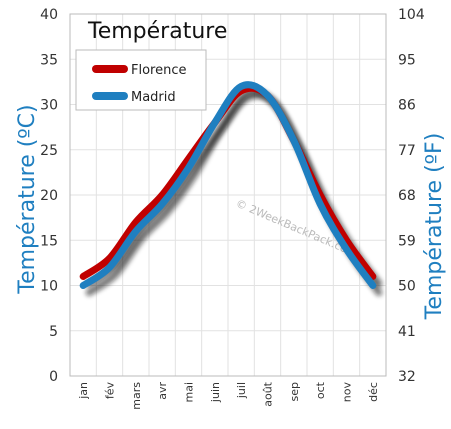 This screenshot has width=451, height=429. What do you see at coordinates (53, 332) in the screenshot?
I see `y-tick-label-left: 5` at bounding box center [53, 332].